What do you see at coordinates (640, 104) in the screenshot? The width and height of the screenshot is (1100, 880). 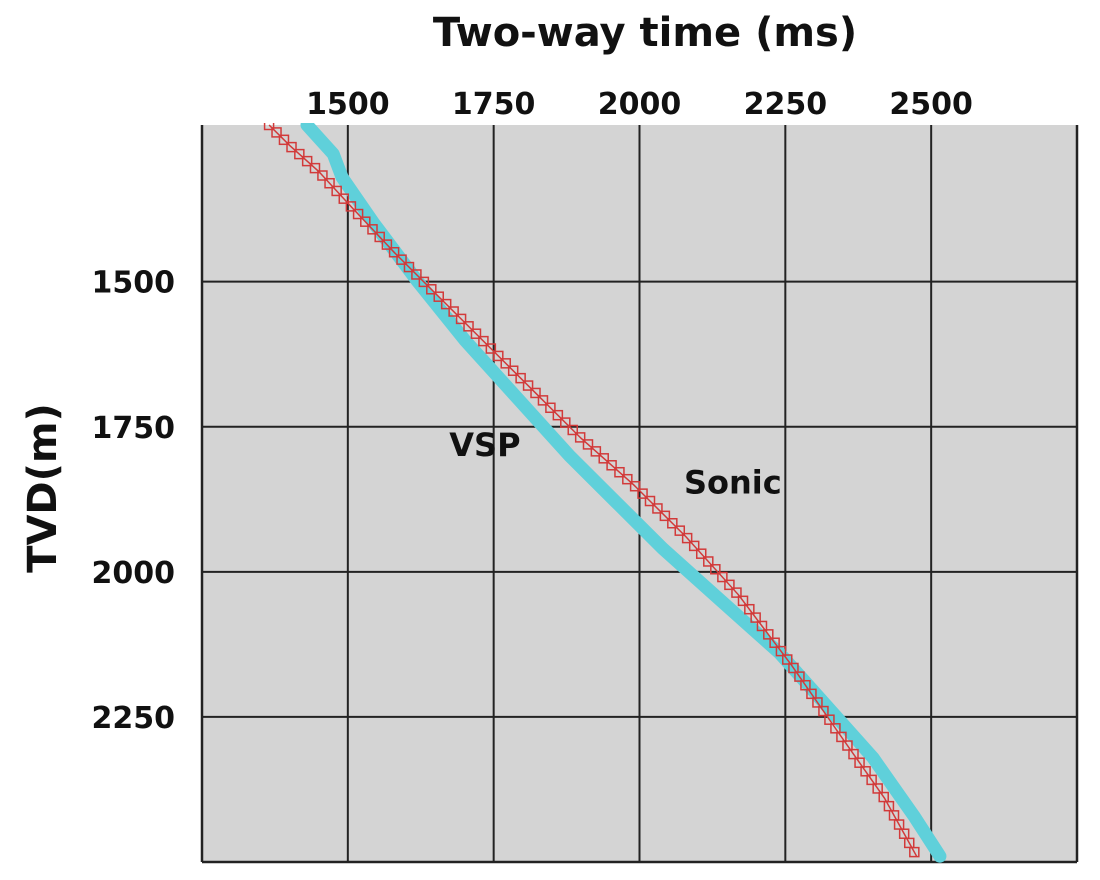 I see `x-tick-label-2000: 2000` at bounding box center [640, 104].